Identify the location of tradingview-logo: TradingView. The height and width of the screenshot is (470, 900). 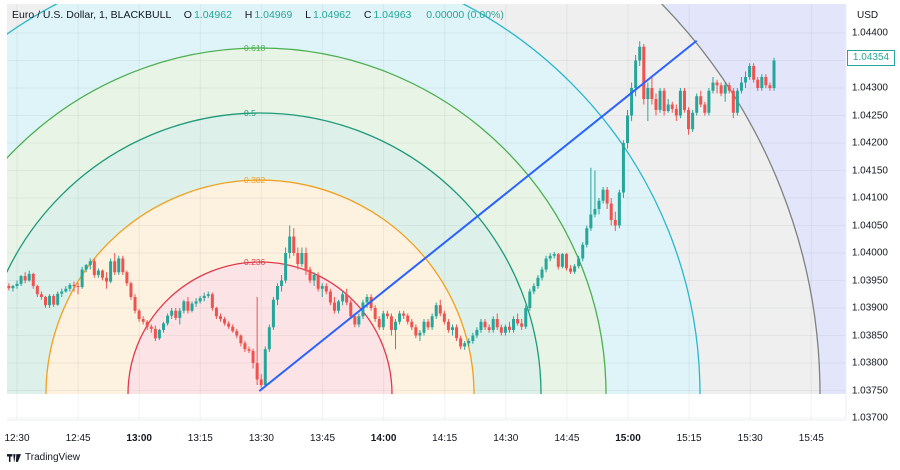
(43, 457).